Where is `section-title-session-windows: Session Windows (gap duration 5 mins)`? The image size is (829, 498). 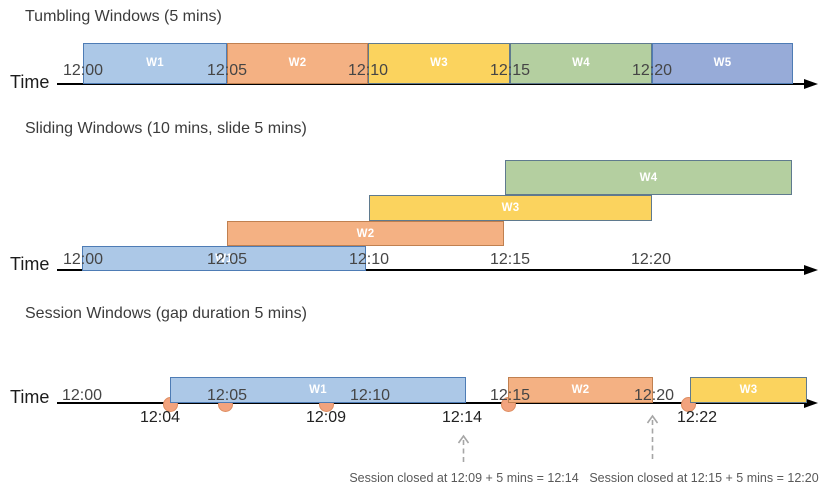
section-title-session-windows: Session Windows (gap duration 5 mins) is located at coordinates (166, 313).